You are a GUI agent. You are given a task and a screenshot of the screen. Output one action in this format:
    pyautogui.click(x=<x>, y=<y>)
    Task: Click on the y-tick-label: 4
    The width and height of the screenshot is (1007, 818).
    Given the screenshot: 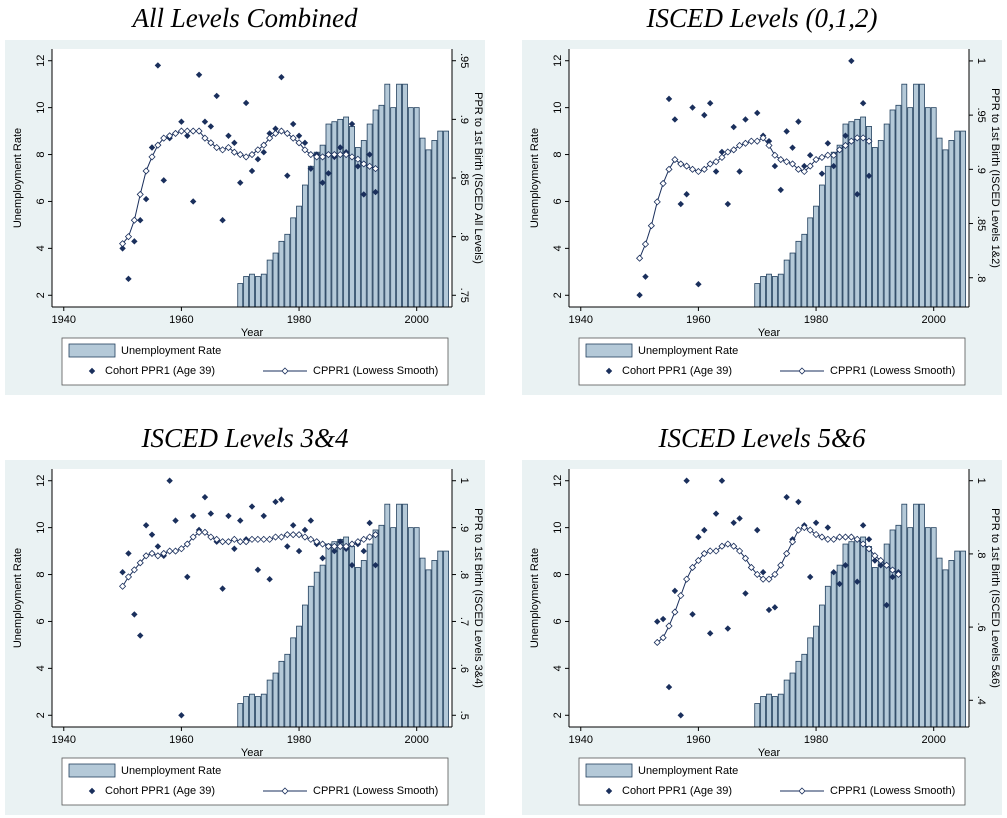 What is the action you would take?
    pyautogui.click(x=41, y=248)
    